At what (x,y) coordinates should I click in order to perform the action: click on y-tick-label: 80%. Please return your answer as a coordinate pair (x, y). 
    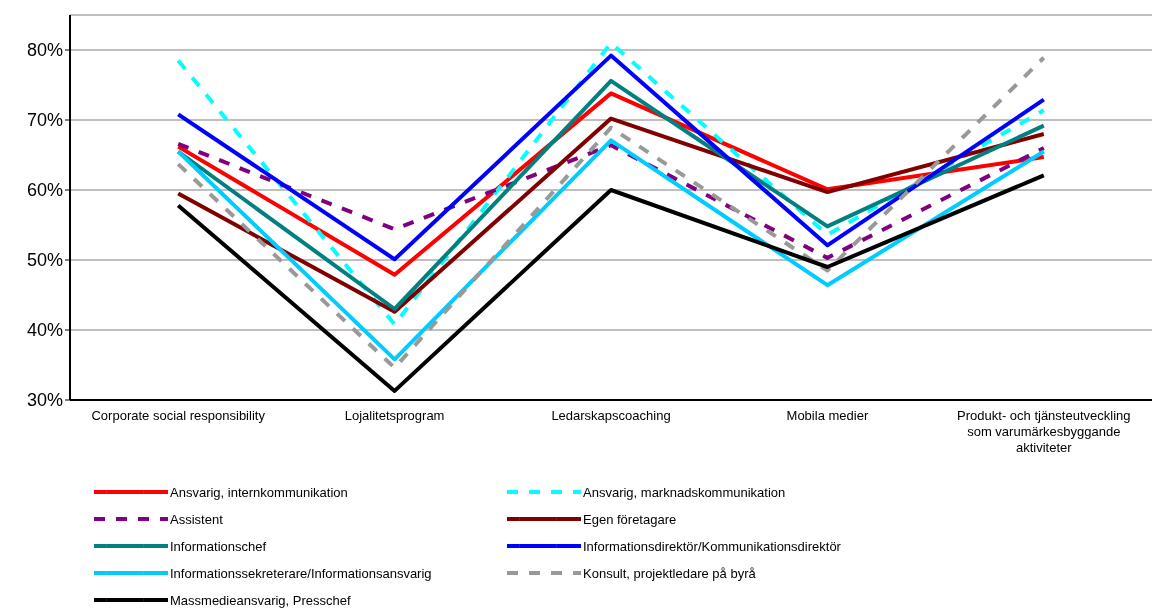
    Looking at the image, I should click on (44, 50).